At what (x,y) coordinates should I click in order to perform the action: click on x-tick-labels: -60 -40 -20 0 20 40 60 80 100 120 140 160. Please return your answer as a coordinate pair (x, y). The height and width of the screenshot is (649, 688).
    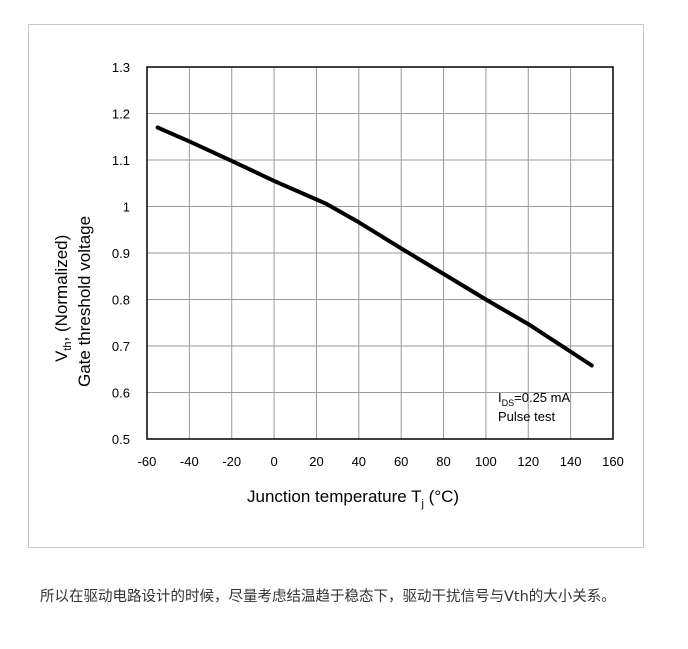
    Looking at the image, I should click on (381, 461).